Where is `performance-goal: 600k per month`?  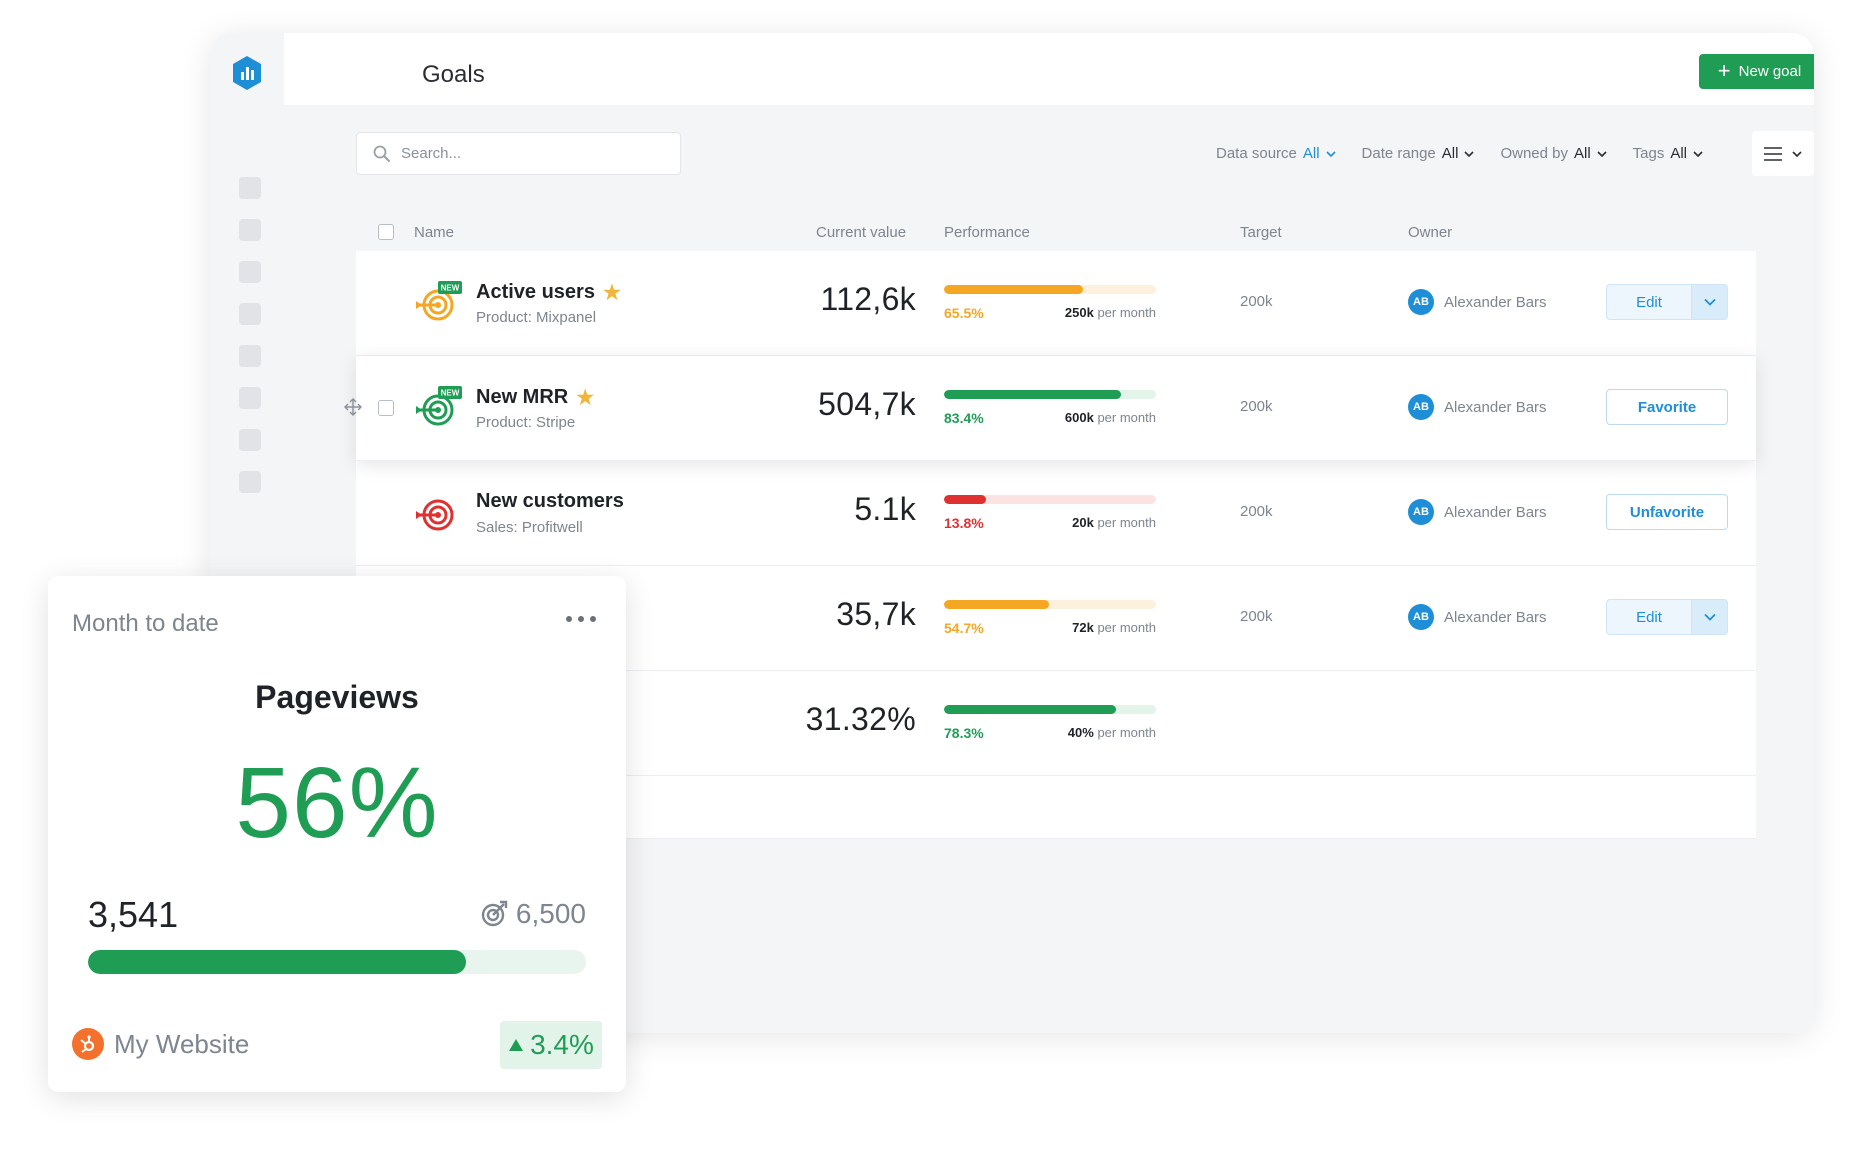
performance-goal: 600k per month is located at coordinates (1110, 417).